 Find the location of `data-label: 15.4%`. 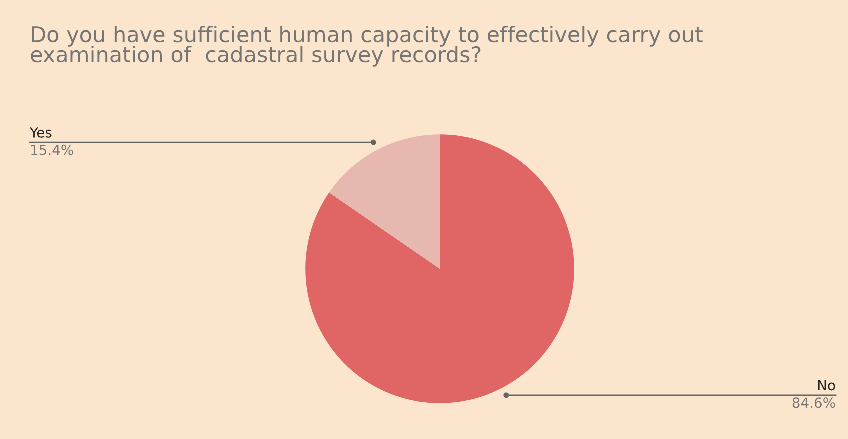

data-label: 15.4% is located at coordinates (53, 150).